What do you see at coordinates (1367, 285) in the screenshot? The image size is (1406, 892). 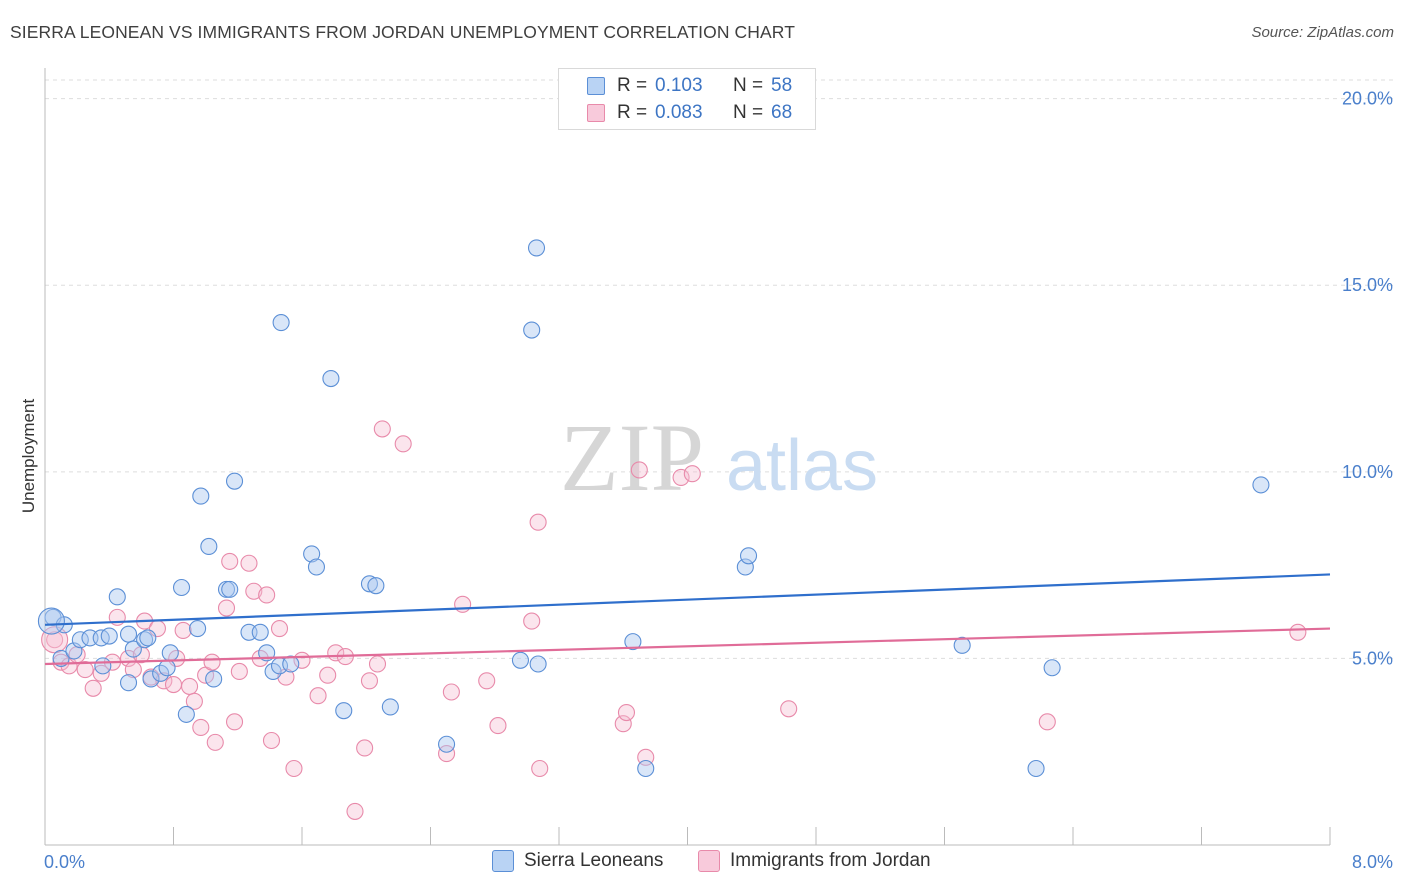 I see `y-tick-label: 15.0%` at bounding box center [1367, 285].